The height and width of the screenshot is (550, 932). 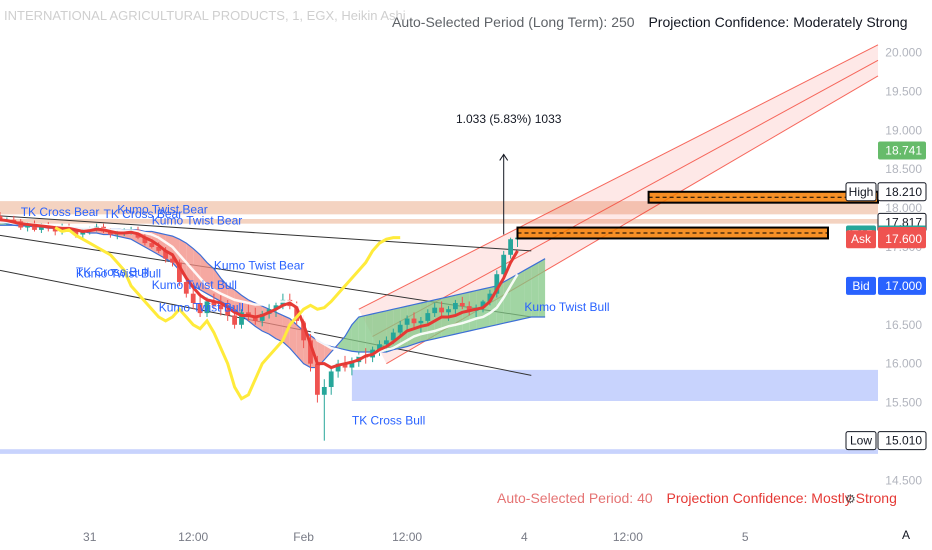 What do you see at coordinates (303, 537) in the screenshot?
I see `x-tick-label: Feb` at bounding box center [303, 537].